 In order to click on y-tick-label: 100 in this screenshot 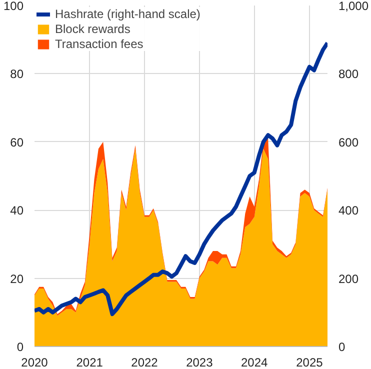, I will do `click(13, 6)`.